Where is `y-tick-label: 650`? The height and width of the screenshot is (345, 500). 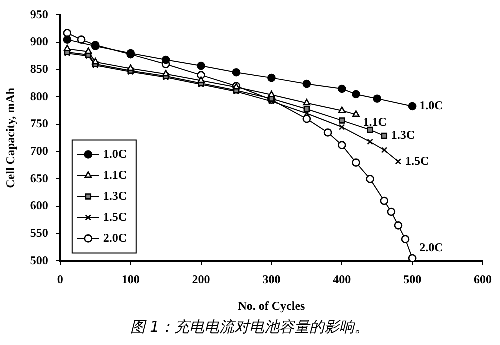 y-tick-label: 650 is located at coordinates (39, 178).